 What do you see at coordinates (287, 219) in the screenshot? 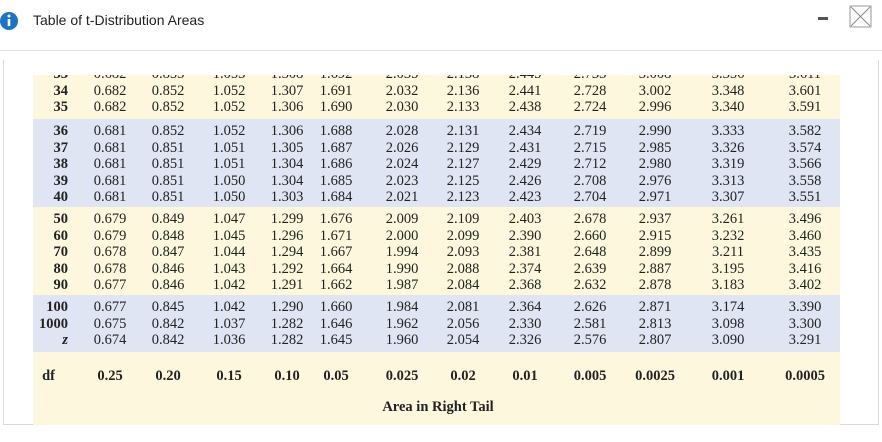
I see `table-cell: 1.299` at bounding box center [287, 219].